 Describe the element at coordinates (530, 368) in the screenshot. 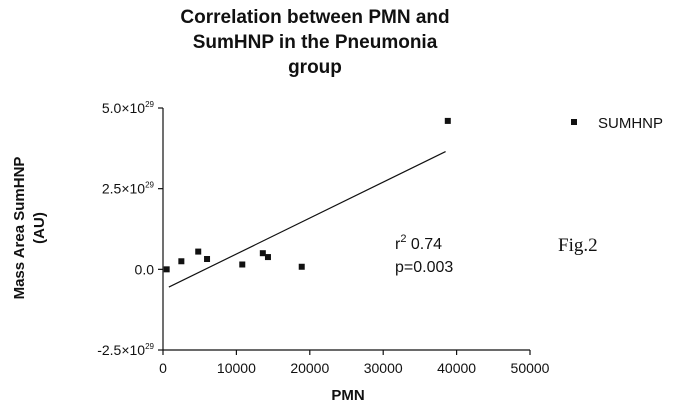

I see `x-tick-label: 50000` at that location.